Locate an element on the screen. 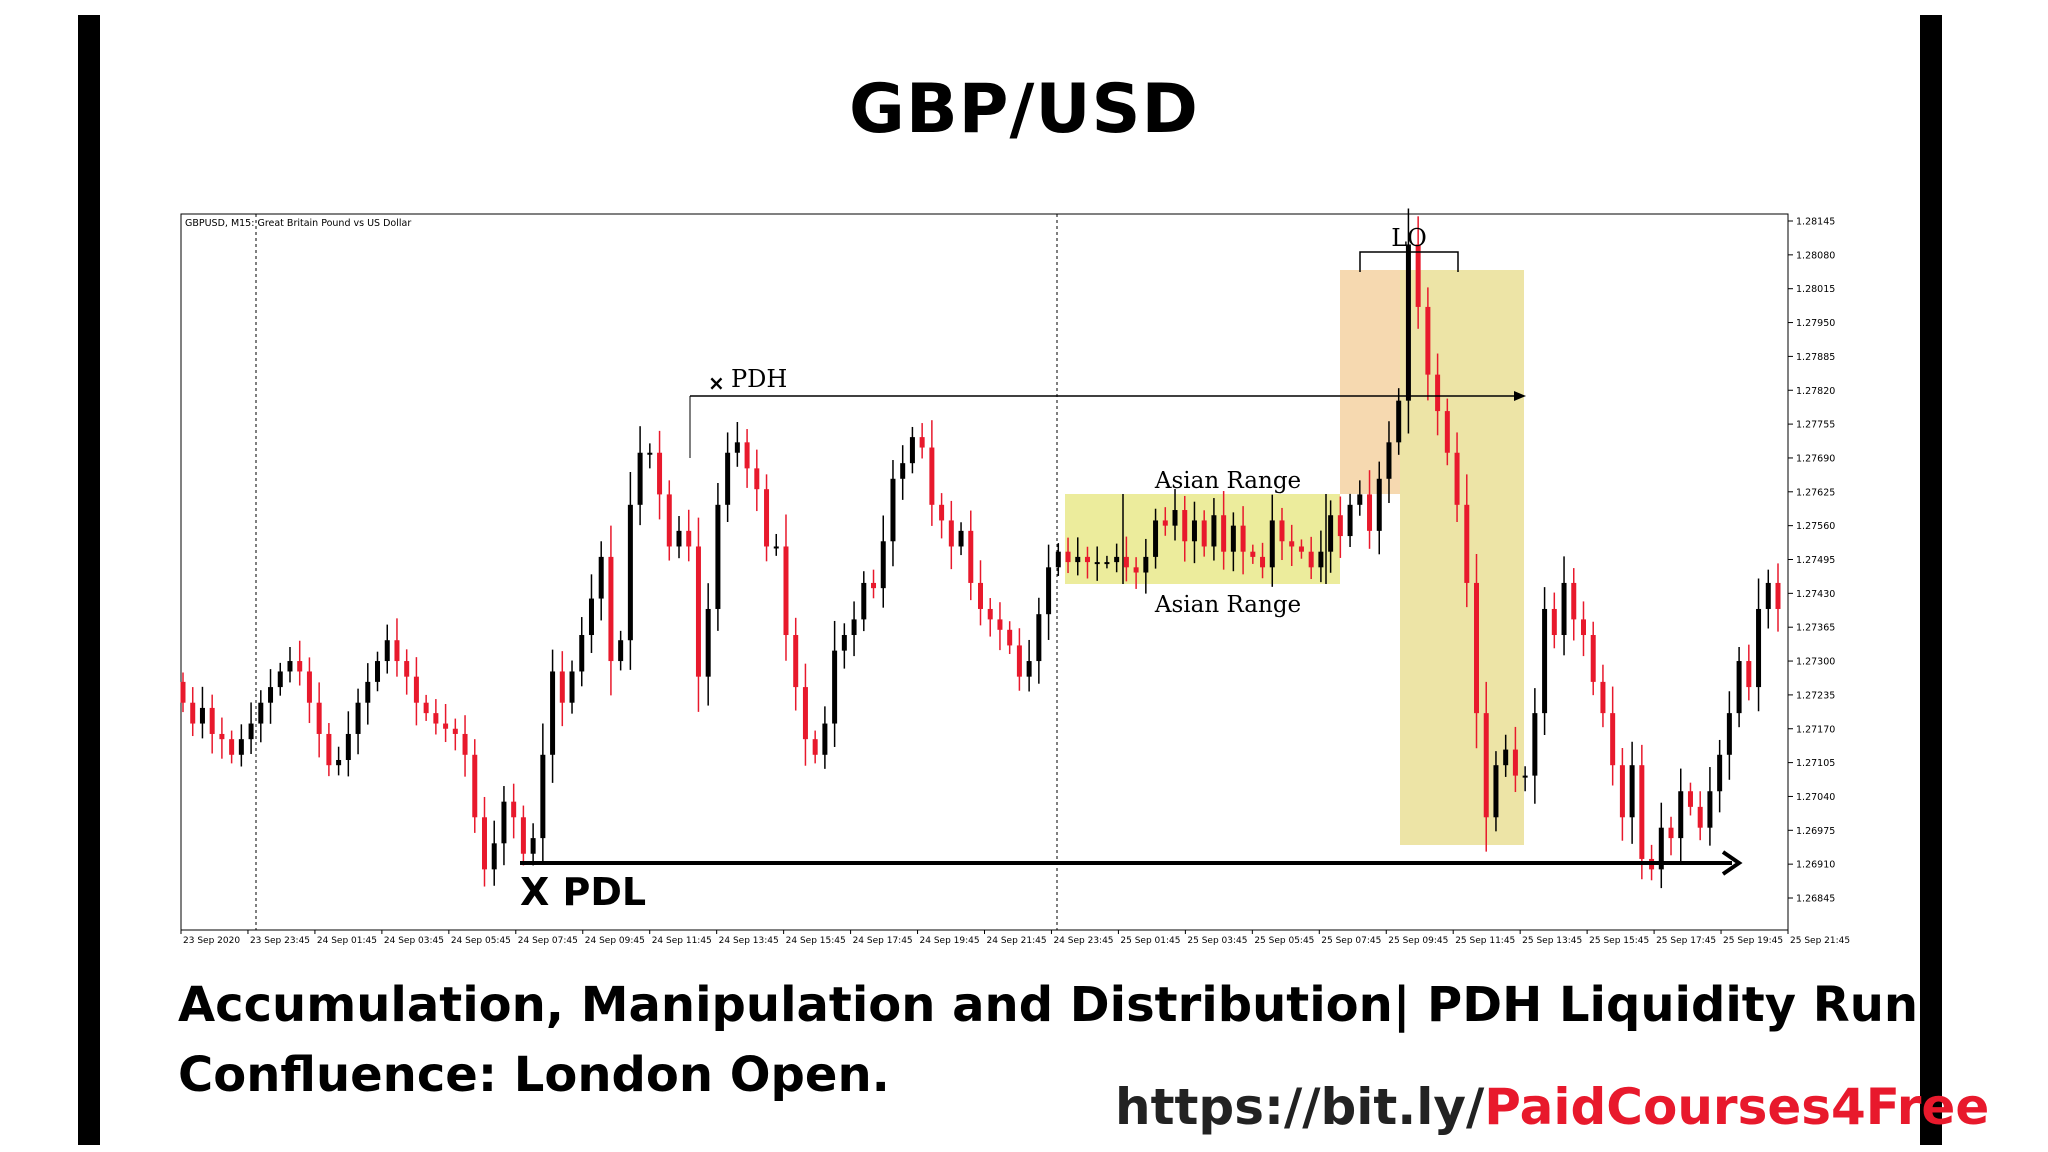  x-tick-label: 24 Sep 13:45 is located at coordinates (749, 941).